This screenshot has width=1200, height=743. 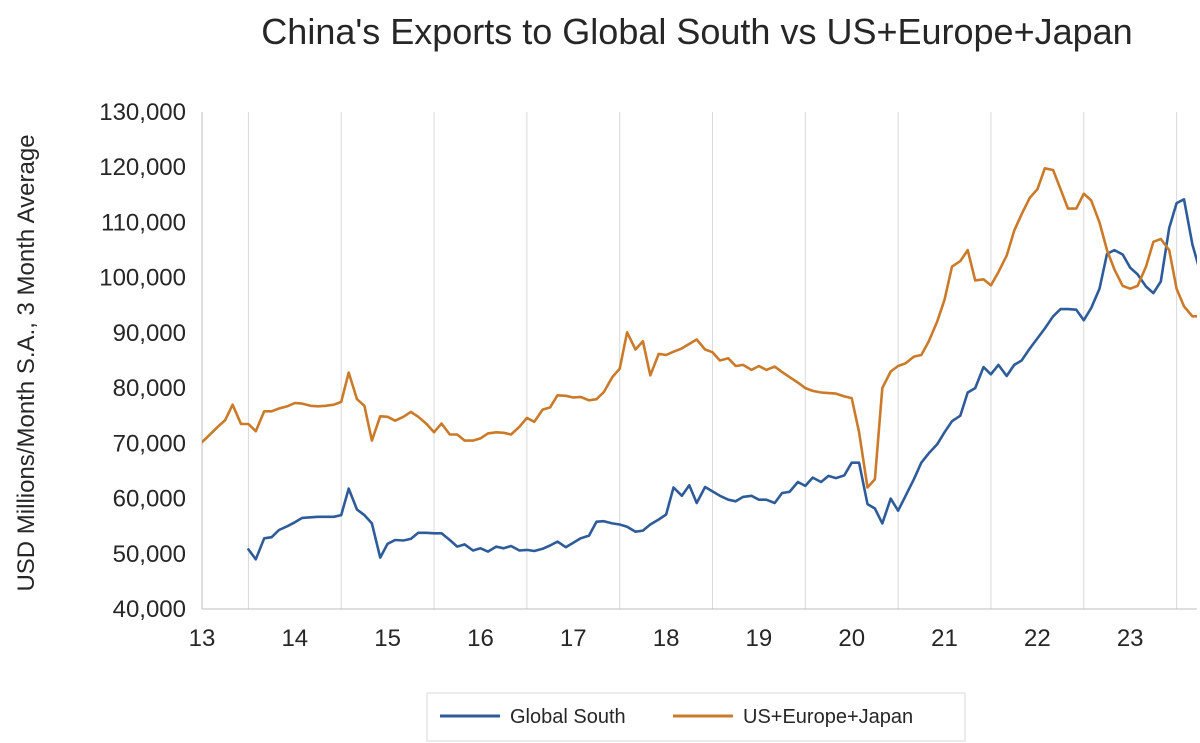 What do you see at coordinates (149, 609) in the screenshot?
I see `y-tick-label: 40,000` at bounding box center [149, 609].